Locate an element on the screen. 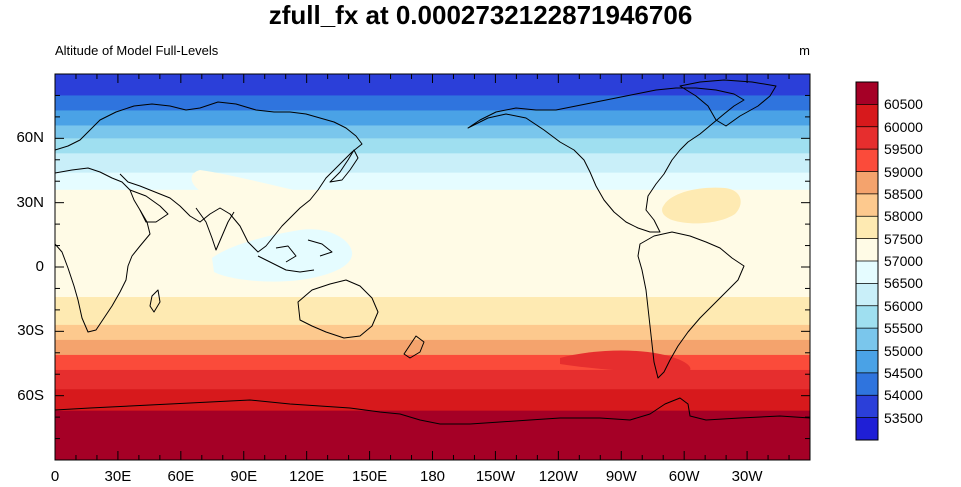 The height and width of the screenshot is (487, 961). colorbar-label: 57000 is located at coordinates (903, 261).